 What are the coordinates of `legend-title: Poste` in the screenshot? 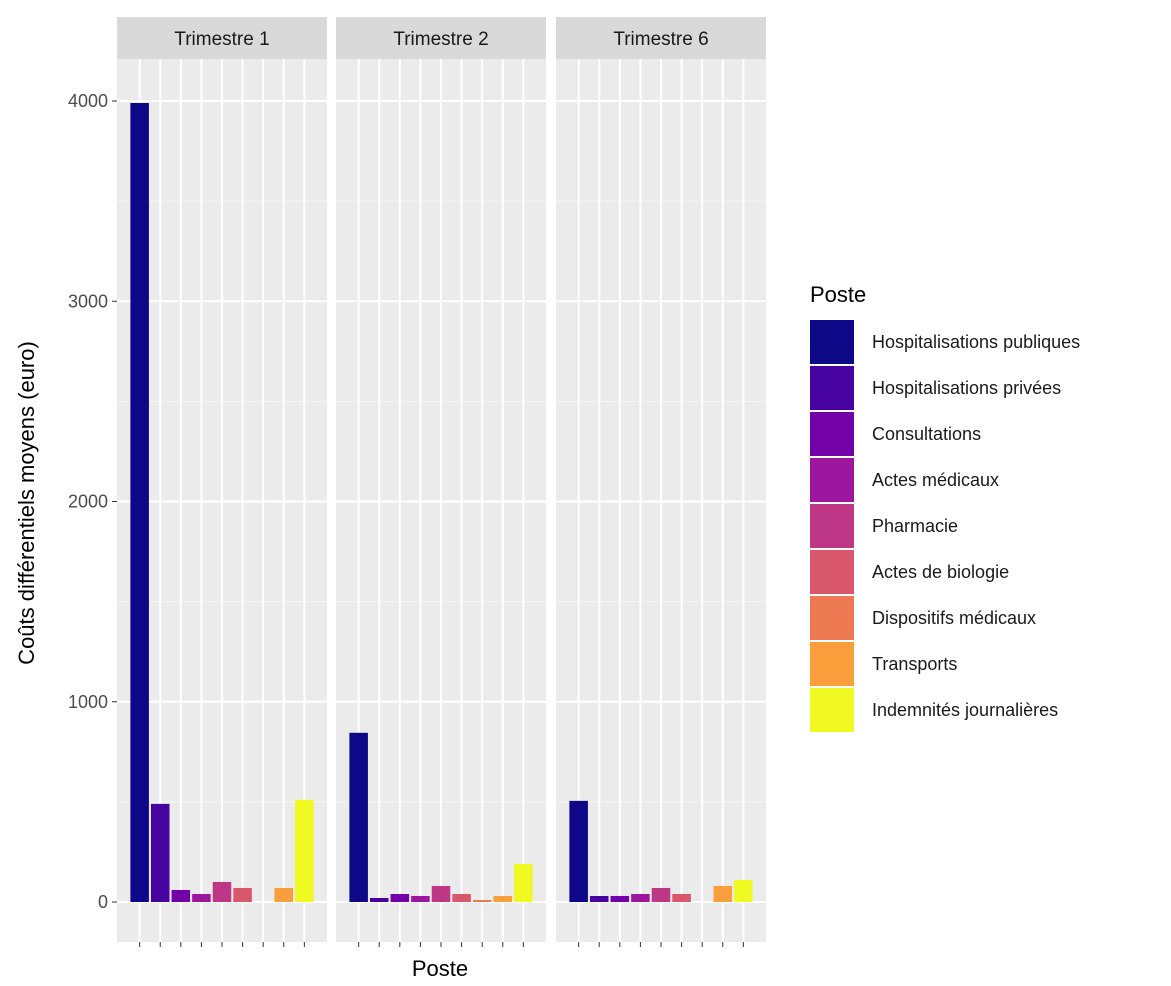 It's located at (838, 294).